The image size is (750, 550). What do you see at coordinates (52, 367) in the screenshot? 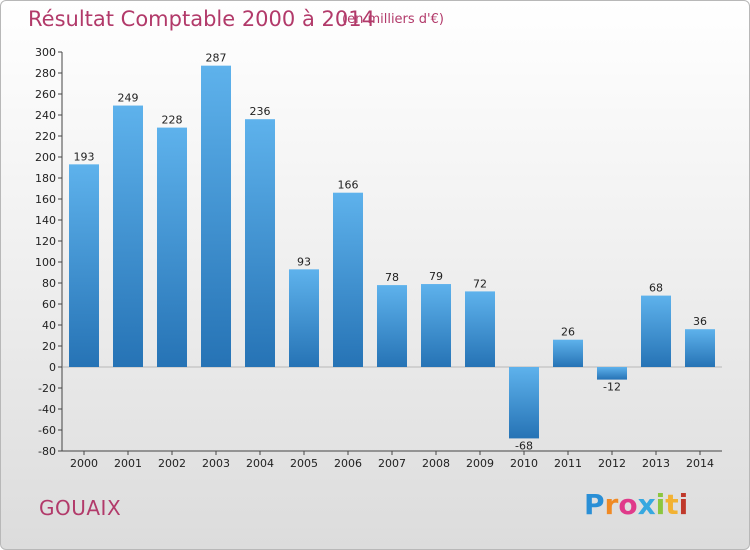
I see `y-tick-label: 0` at bounding box center [52, 367].